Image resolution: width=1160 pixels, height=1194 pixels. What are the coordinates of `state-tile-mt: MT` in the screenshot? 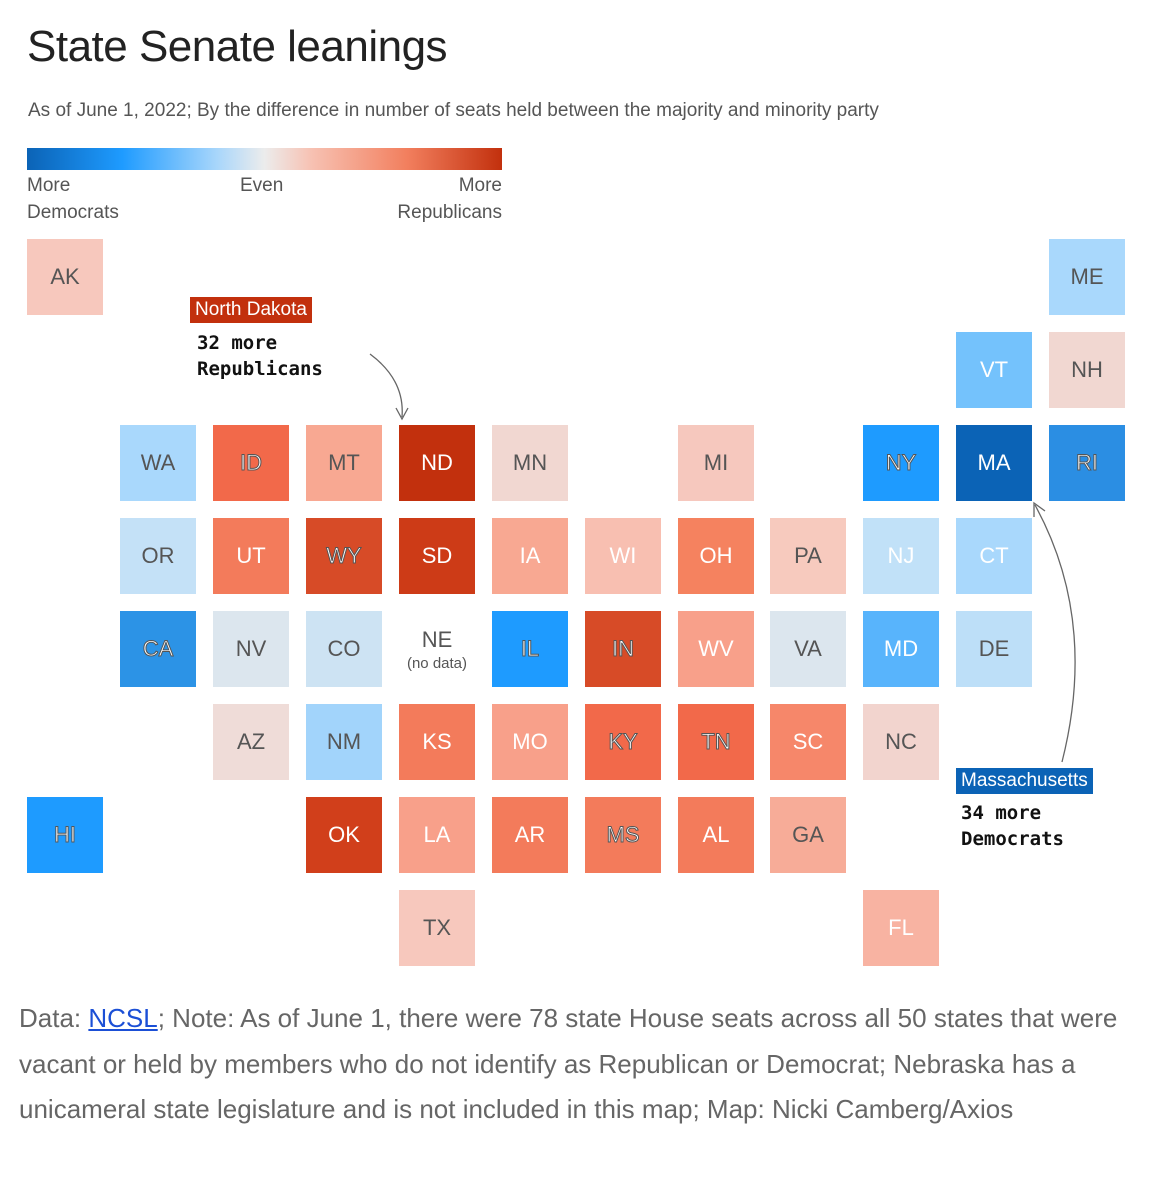 It's located at (344, 463).